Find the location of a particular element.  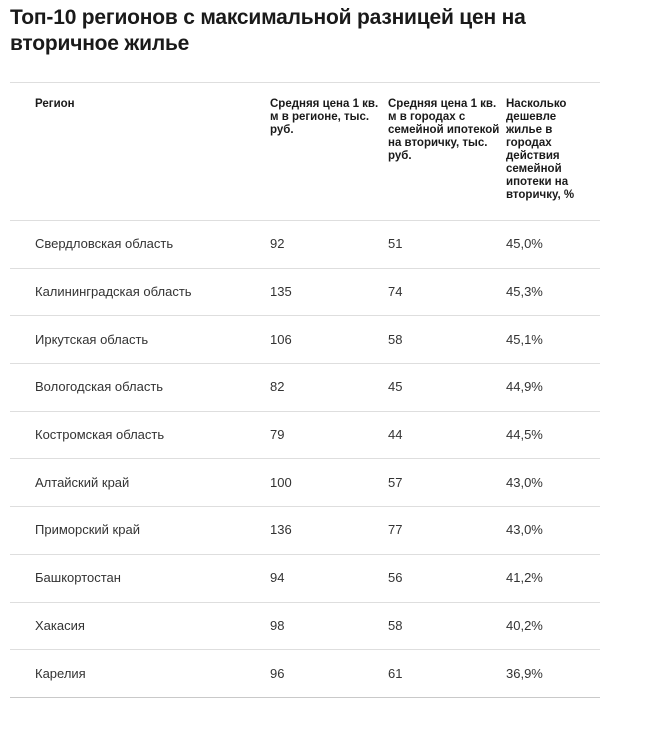

cell-region: Хакасия is located at coordinates (60, 625).